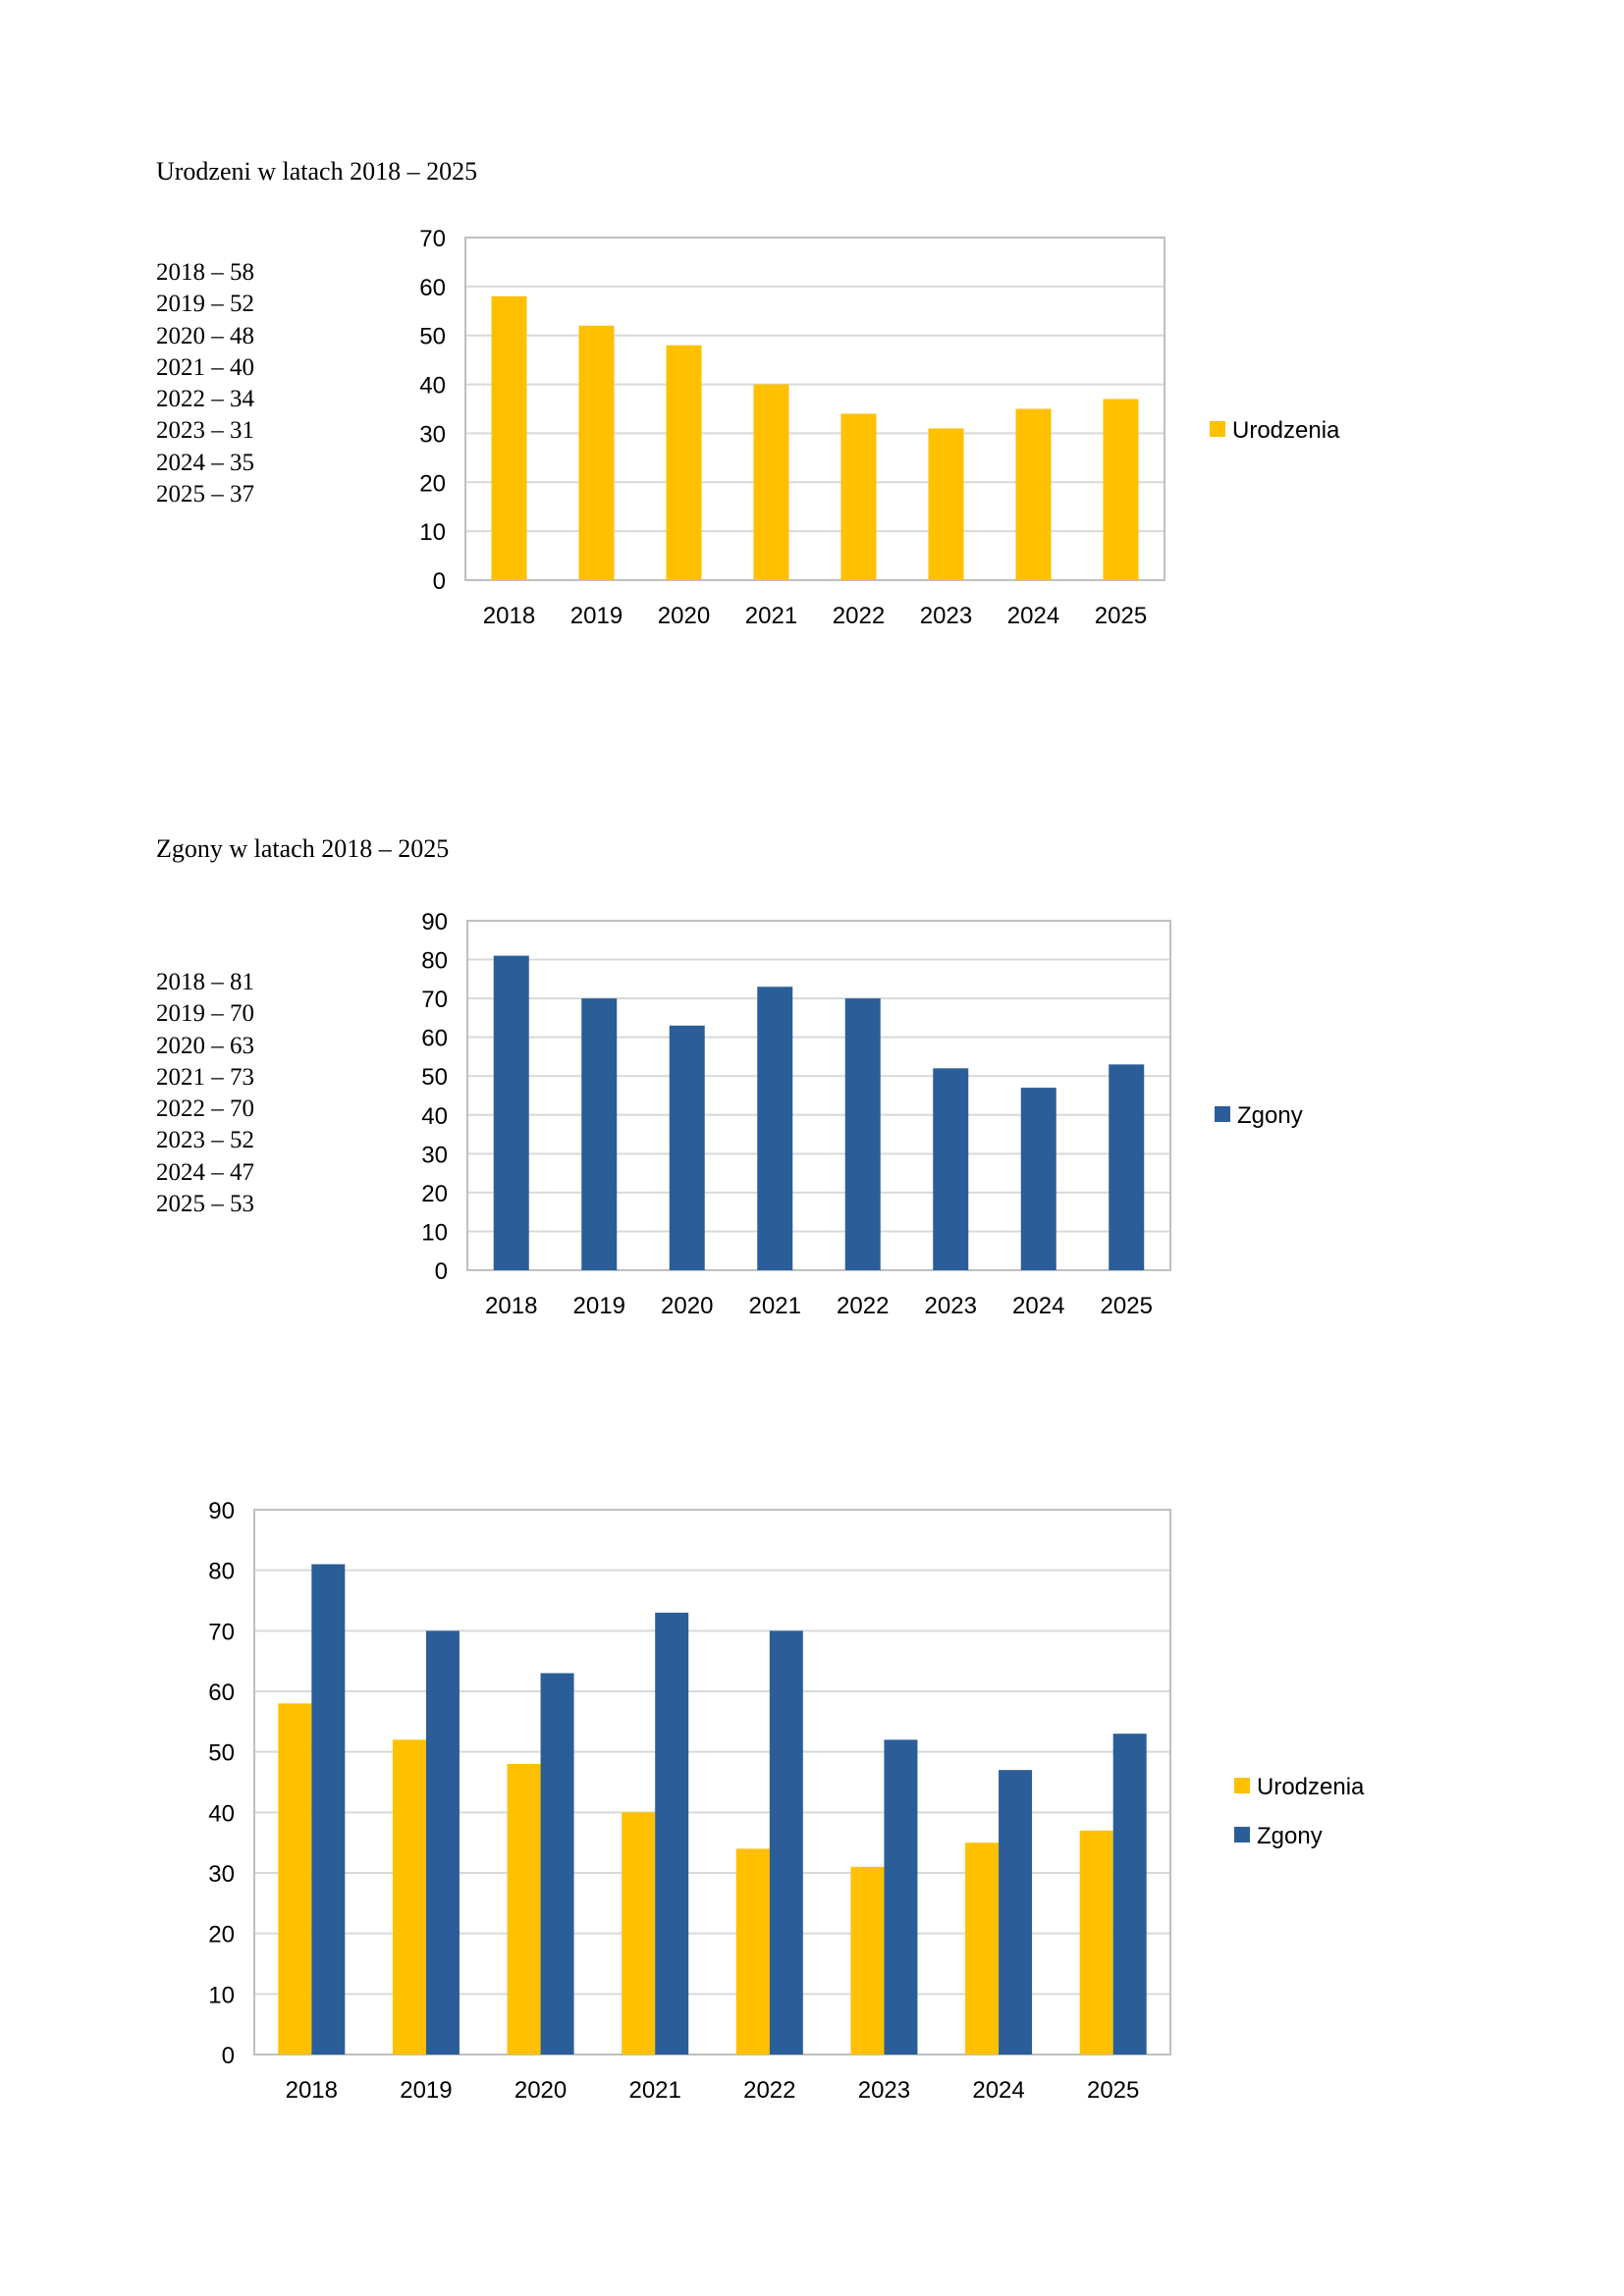 The width and height of the screenshot is (1624, 2296). What do you see at coordinates (596, 452) in the screenshot?
I see `bar-urodzenia-2019` at bounding box center [596, 452].